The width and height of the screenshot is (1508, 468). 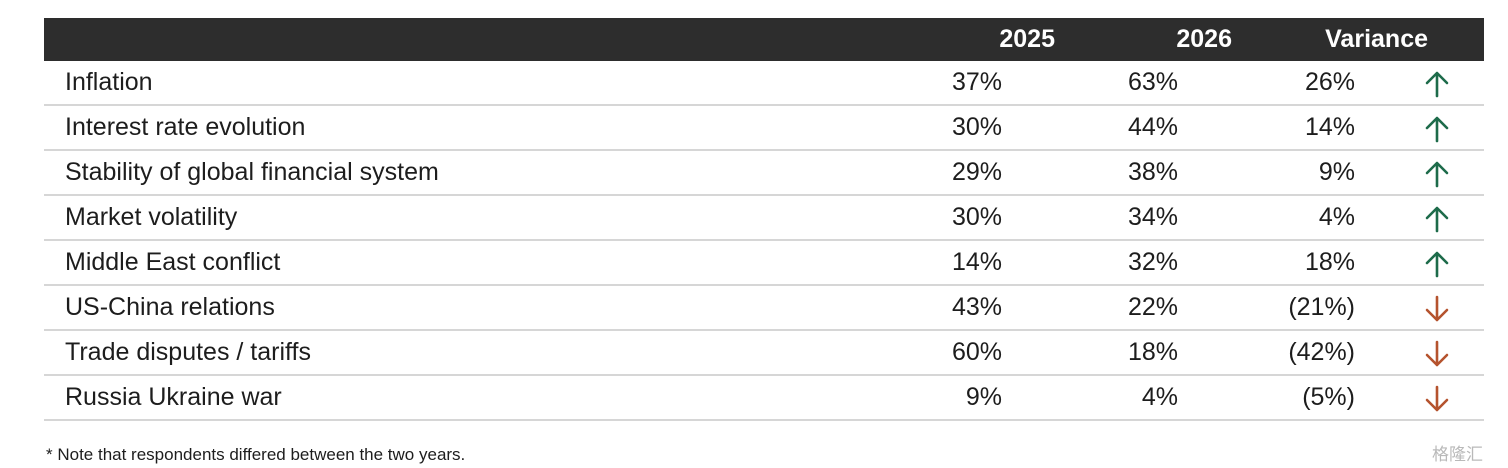 I want to click on value-2026: 4%, so click(x=1159, y=397).